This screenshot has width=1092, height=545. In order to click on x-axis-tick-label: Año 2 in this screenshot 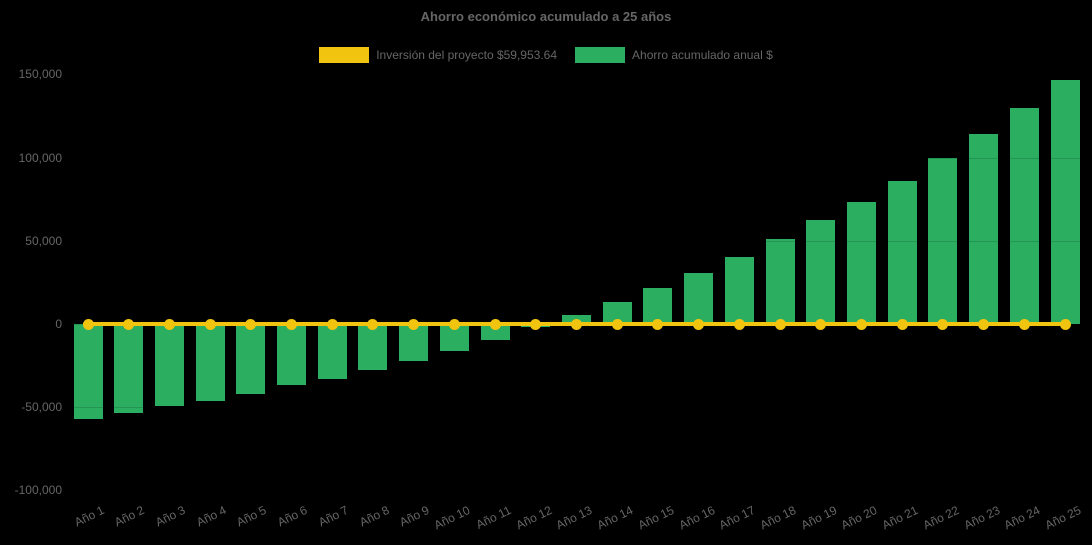, I will do `click(129, 516)`.